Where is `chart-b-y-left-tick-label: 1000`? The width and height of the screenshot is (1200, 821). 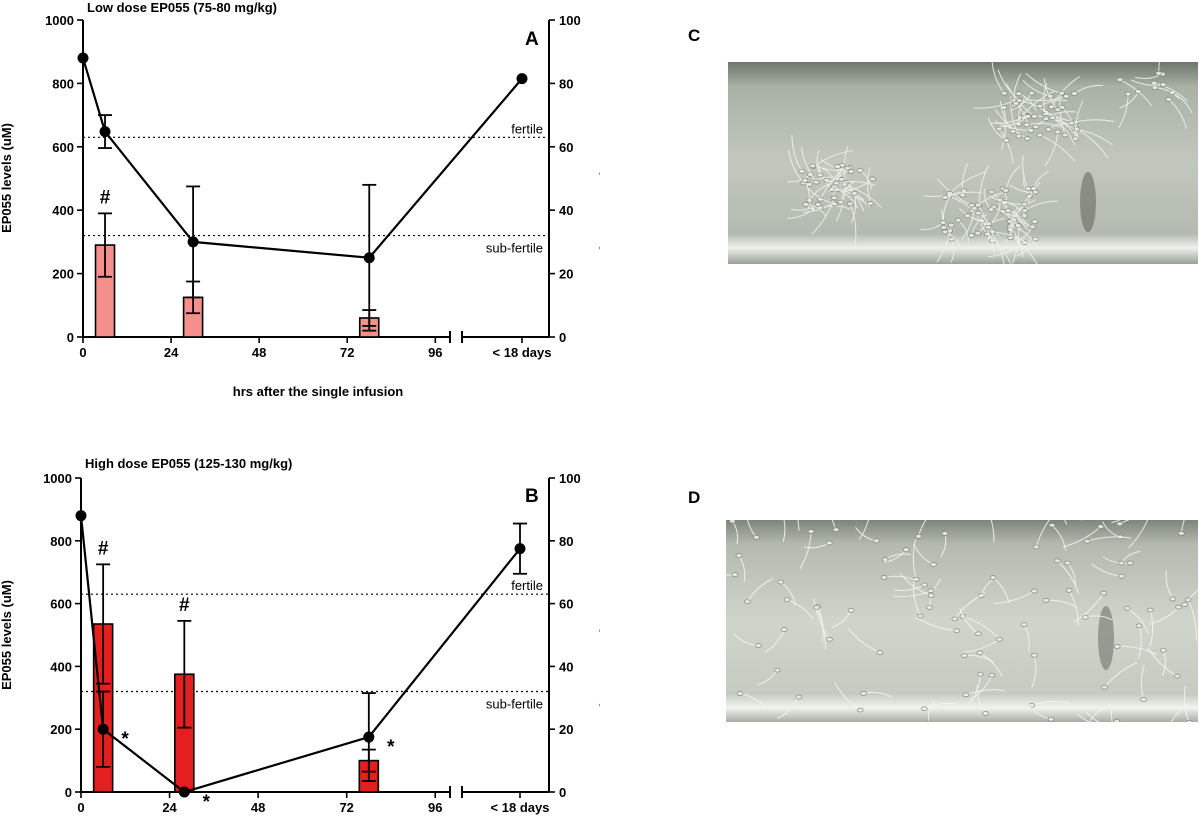 chart-b-y-left-tick-label: 1000 is located at coordinates (57, 478).